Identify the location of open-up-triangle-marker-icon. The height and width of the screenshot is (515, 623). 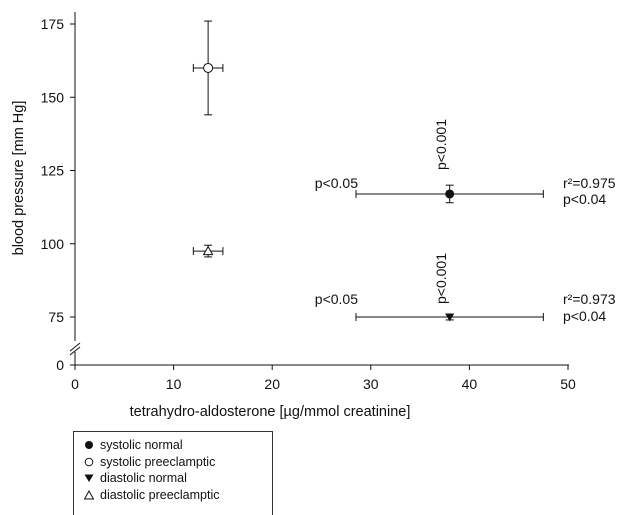
(89, 494).